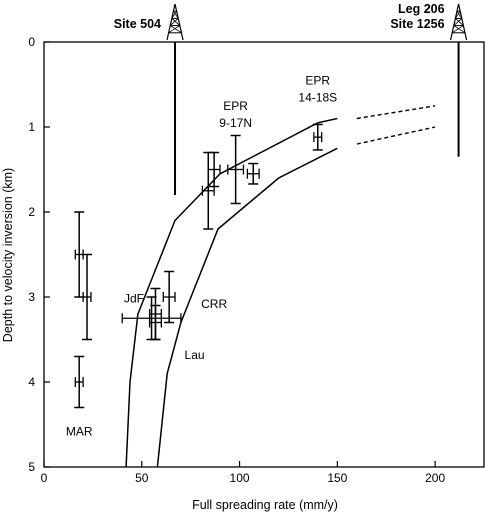  What do you see at coordinates (137, 24) in the screenshot?
I see `site-label: Site 504` at bounding box center [137, 24].